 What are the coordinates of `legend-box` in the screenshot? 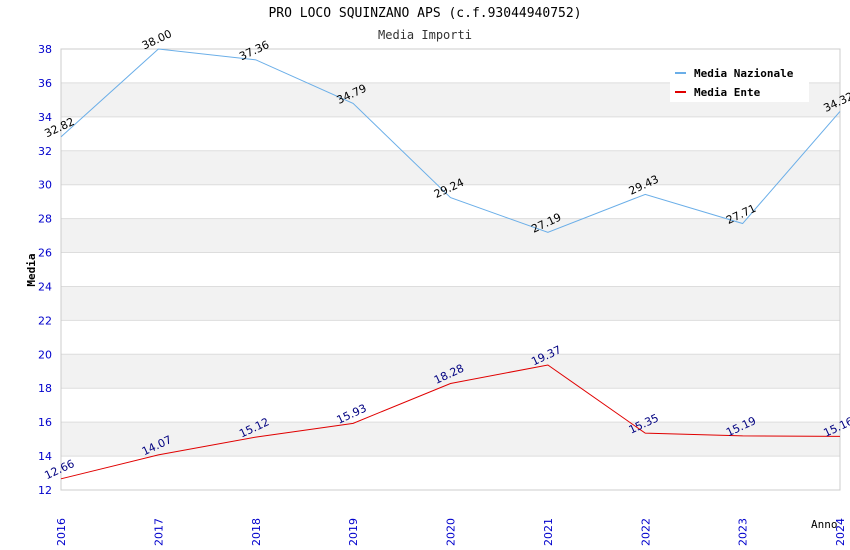 It's located at (739, 81).